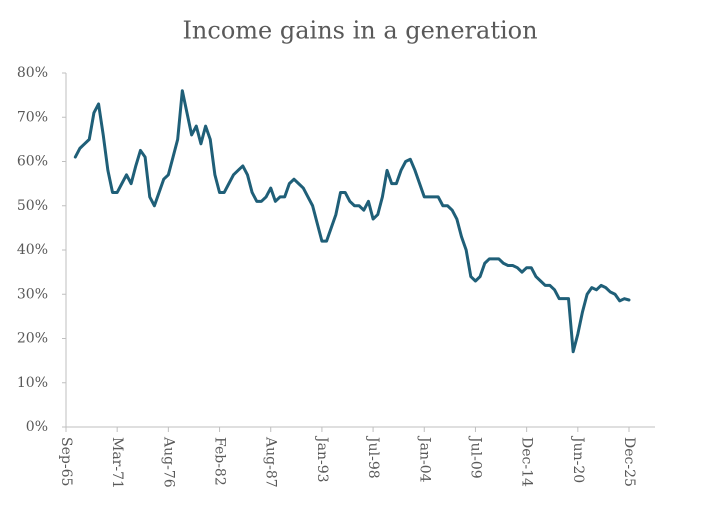 This screenshot has height=516, width=720. I want to click on x-tick-label: Feb-82, so click(220, 461).